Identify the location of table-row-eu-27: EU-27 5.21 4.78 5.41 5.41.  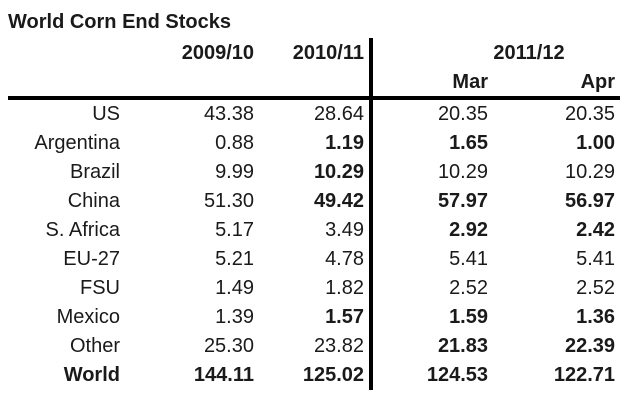
(314, 259).